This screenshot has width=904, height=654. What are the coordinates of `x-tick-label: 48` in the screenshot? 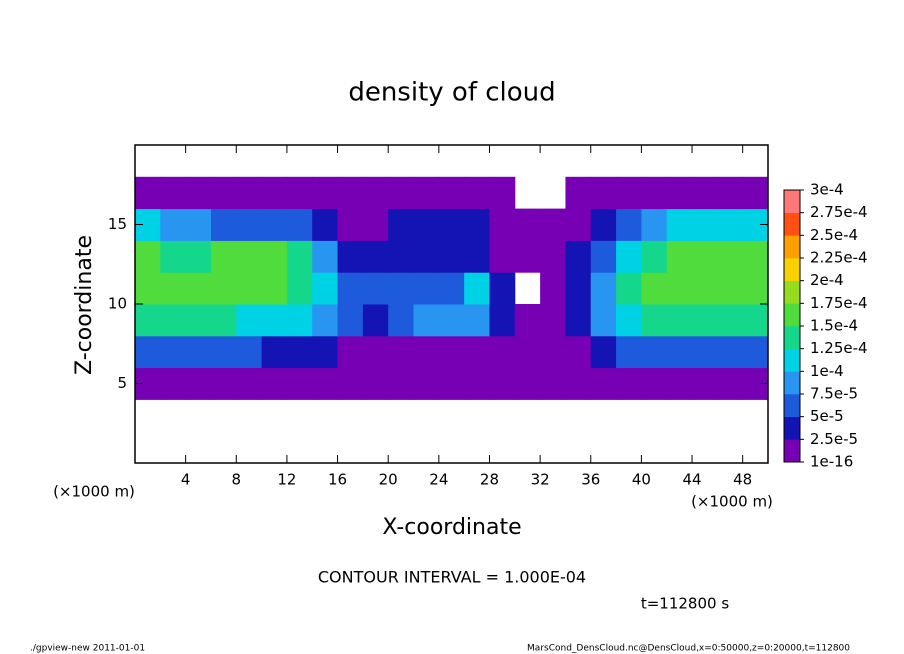 It's located at (742, 480).